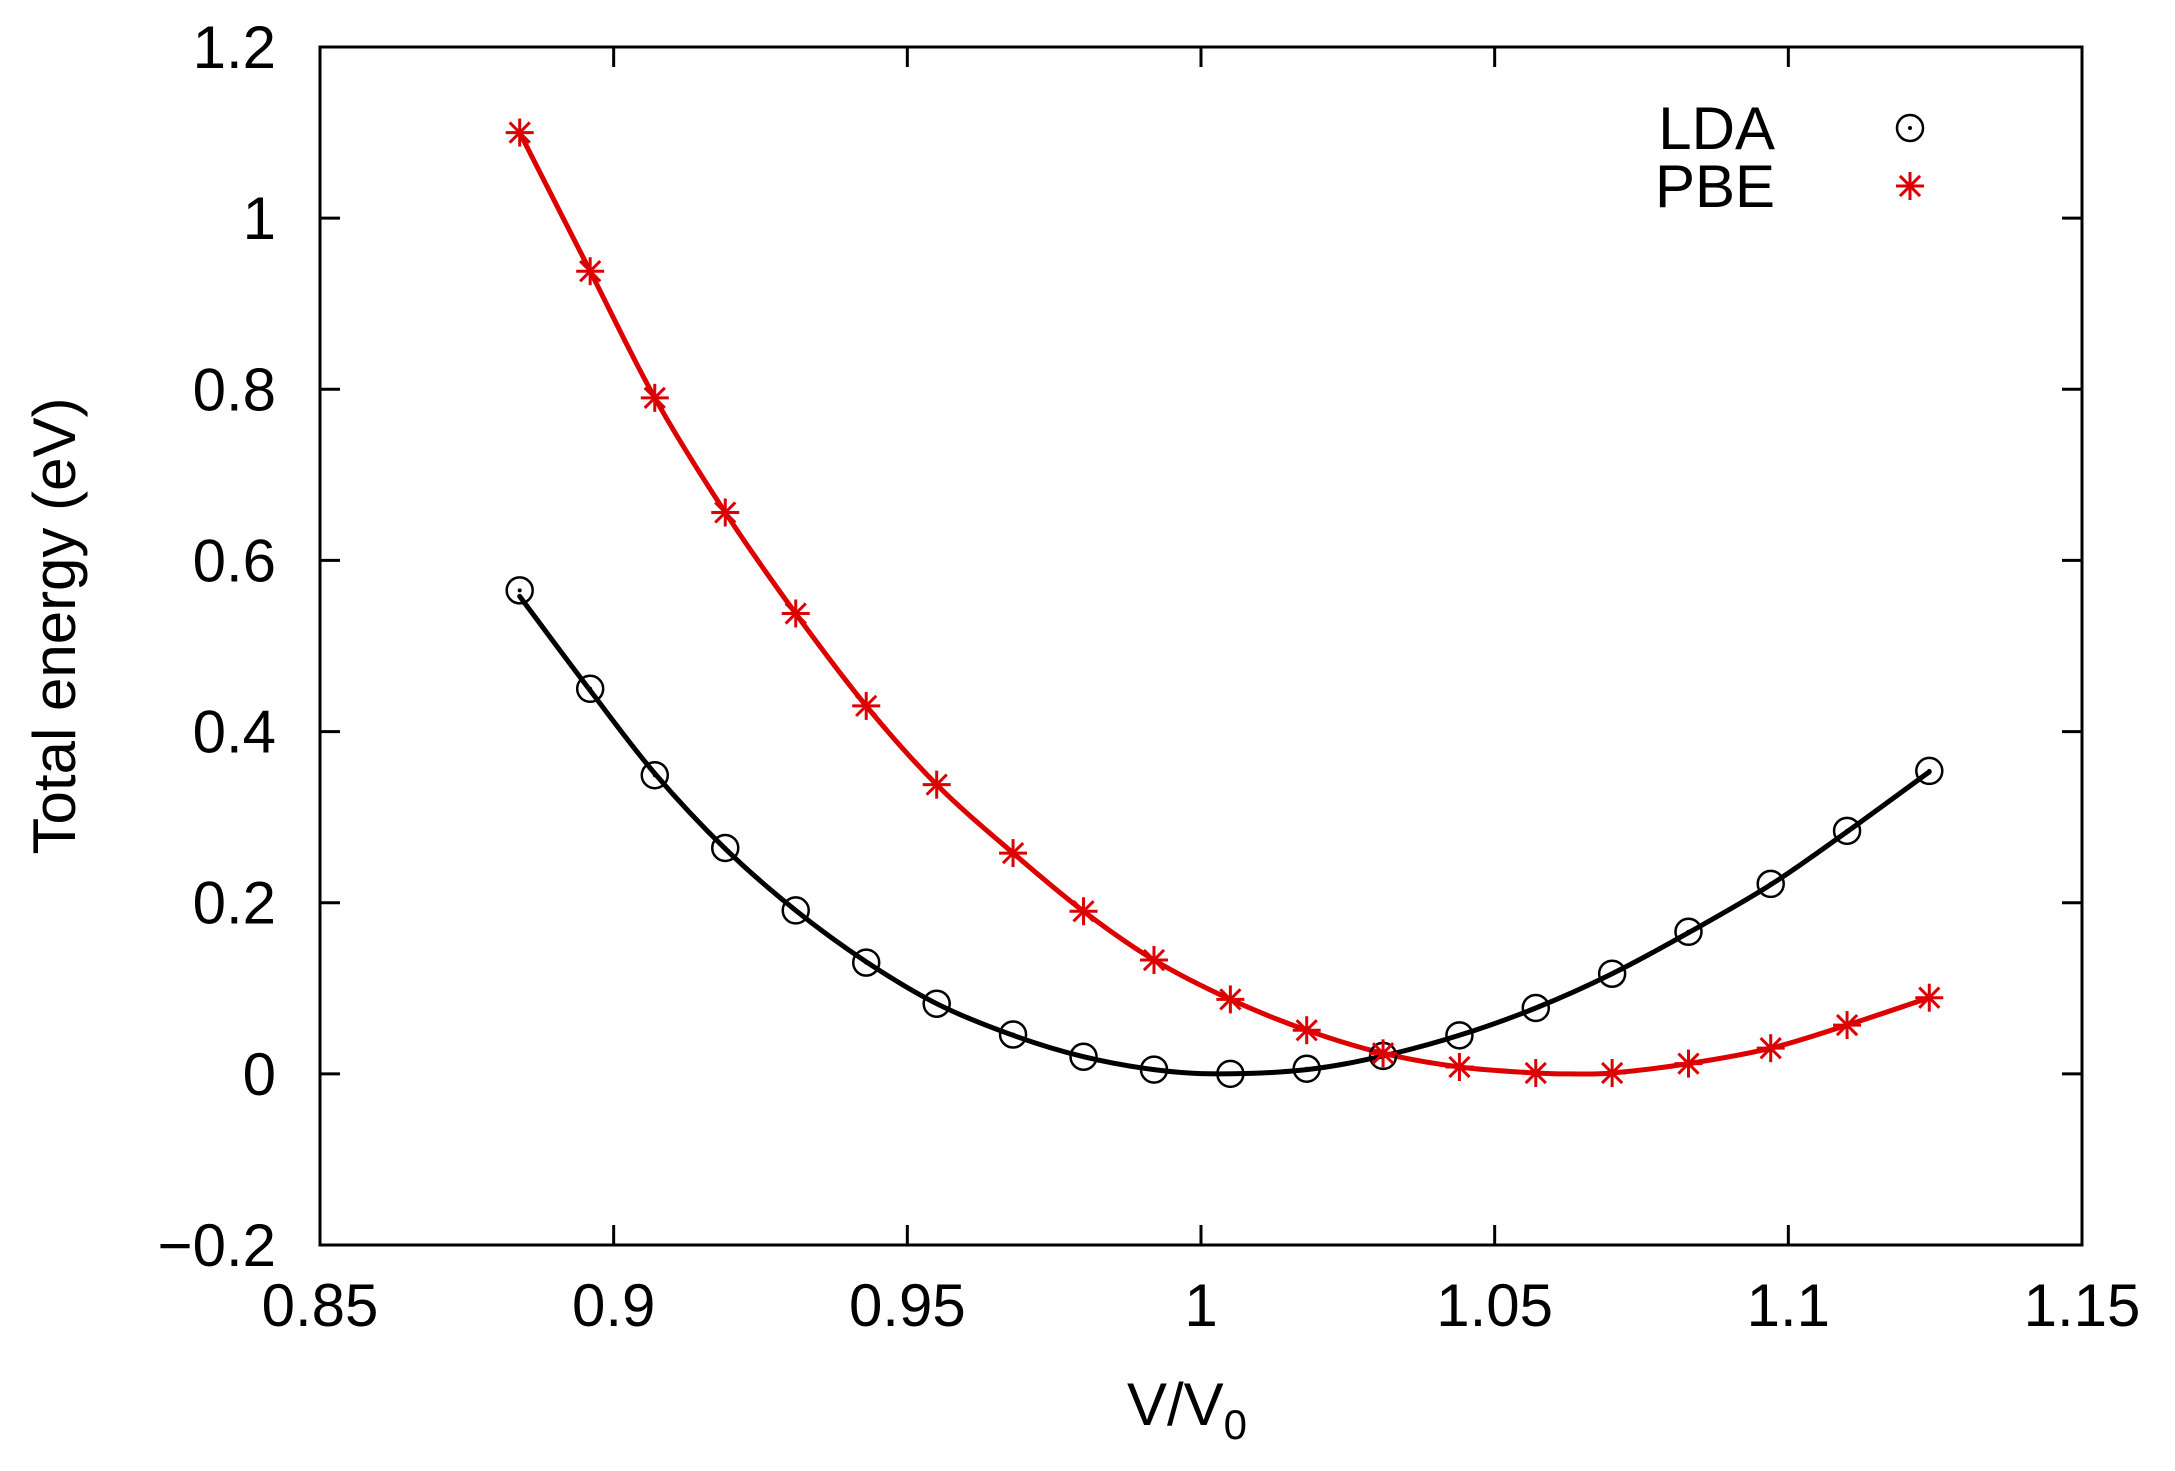 The width and height of the screenshot is (2175, 1471). I want to click on x-tick-label: 0.95, so click(907, 1305).